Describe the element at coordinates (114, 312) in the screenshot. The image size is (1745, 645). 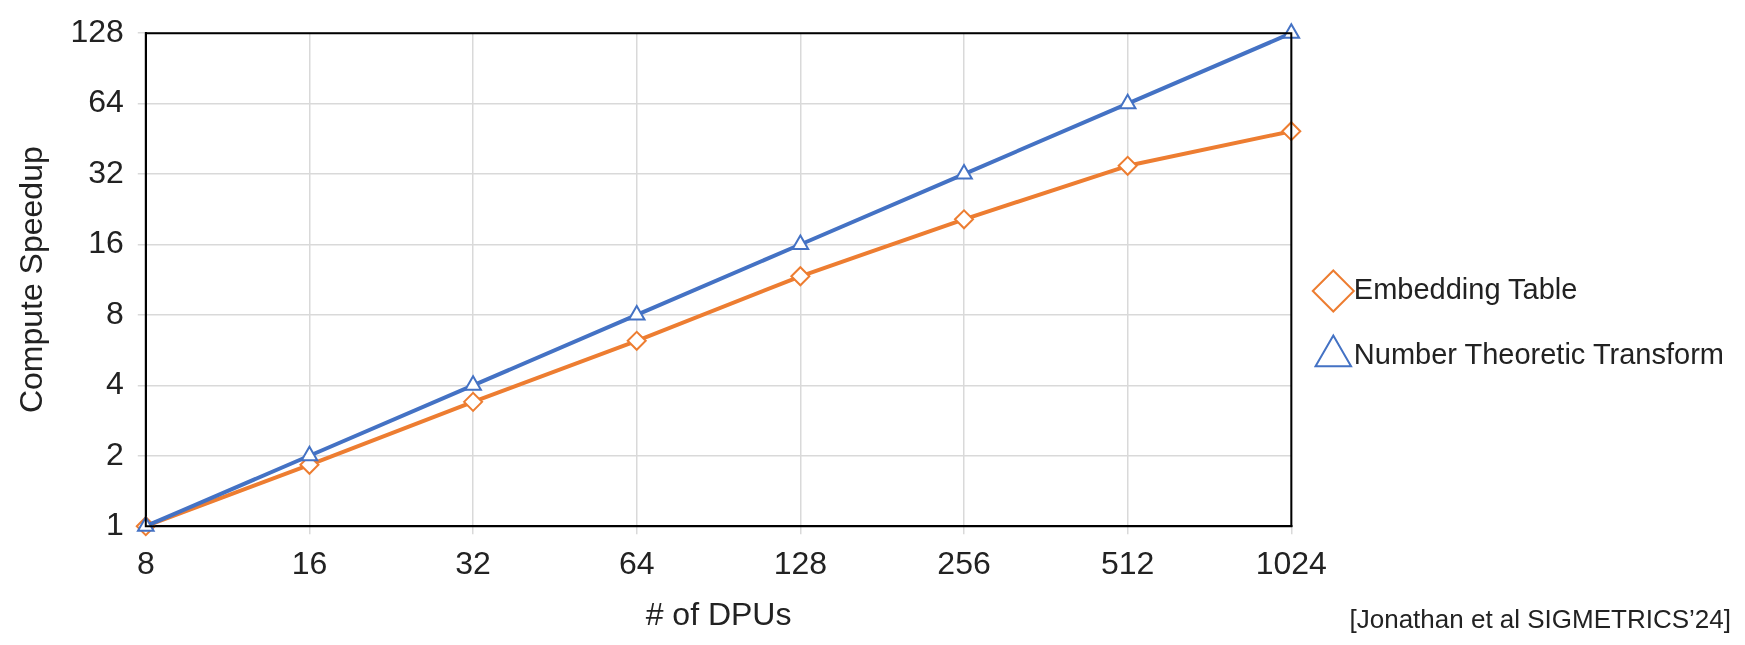
I see `y-tick-label: 8` at that location.